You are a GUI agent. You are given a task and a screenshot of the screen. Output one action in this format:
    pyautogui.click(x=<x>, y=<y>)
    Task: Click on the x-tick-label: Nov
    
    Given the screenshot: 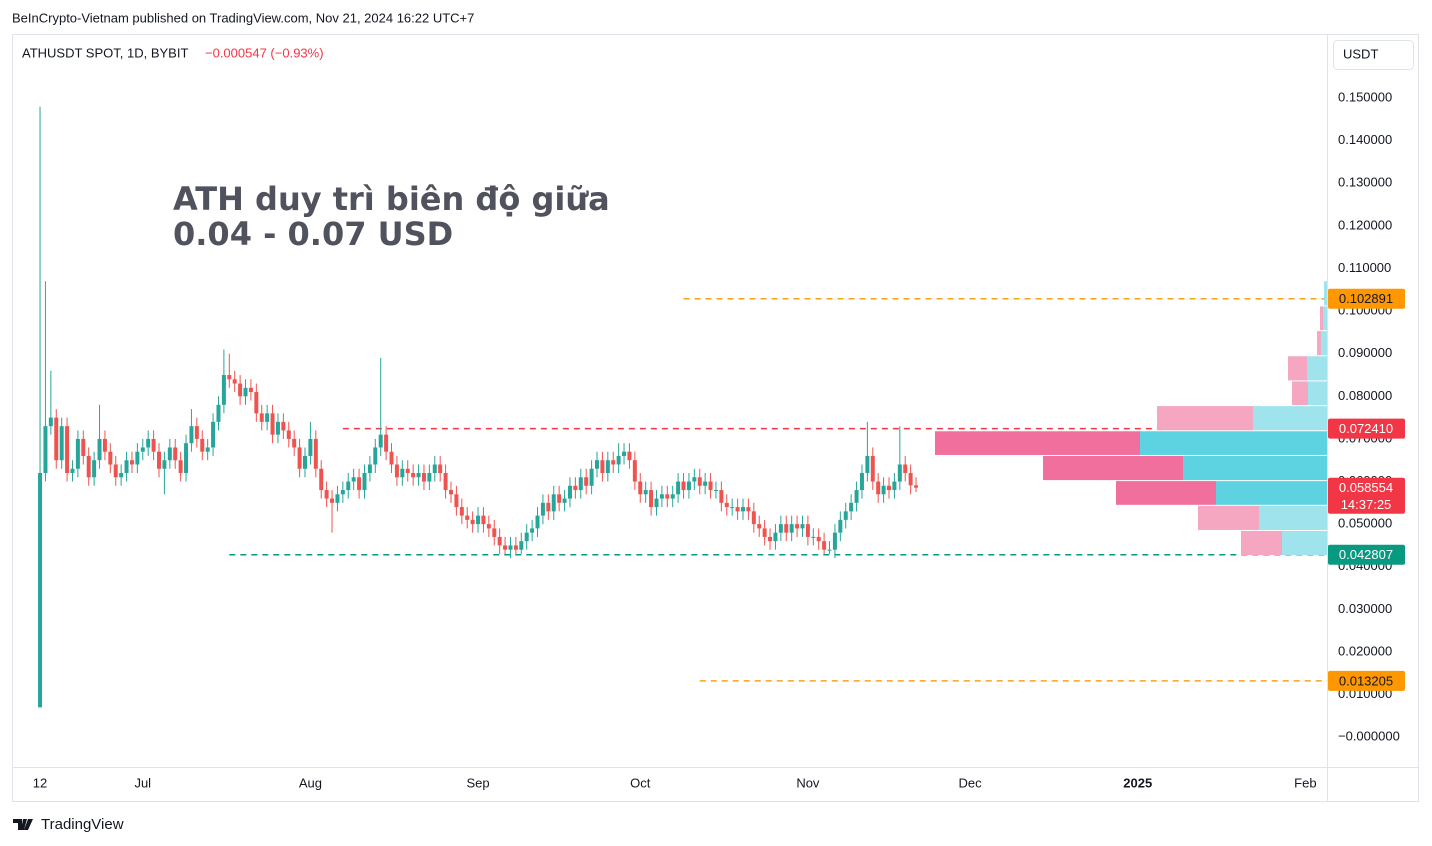 What is the action you would take?
    pyautogui.click(x=808, y=782)
    